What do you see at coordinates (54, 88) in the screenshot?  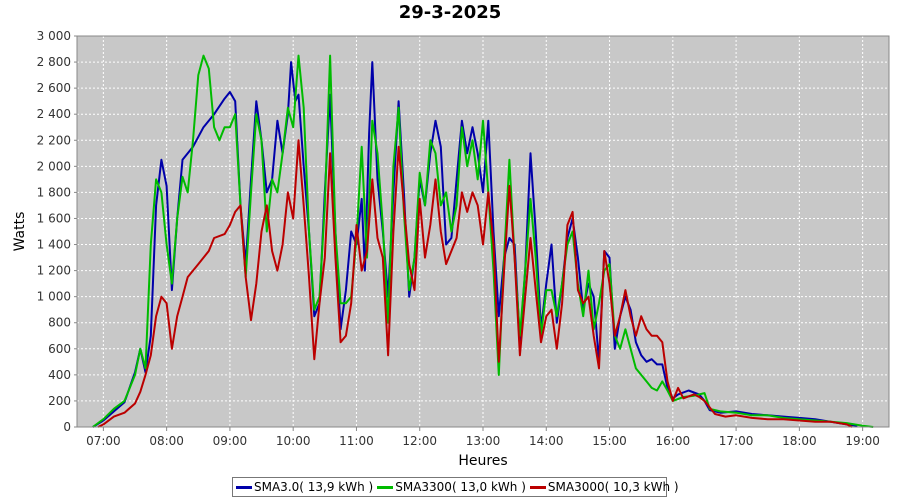 I see `y-tick-label: 2 600` at bounding box center [54, 88].